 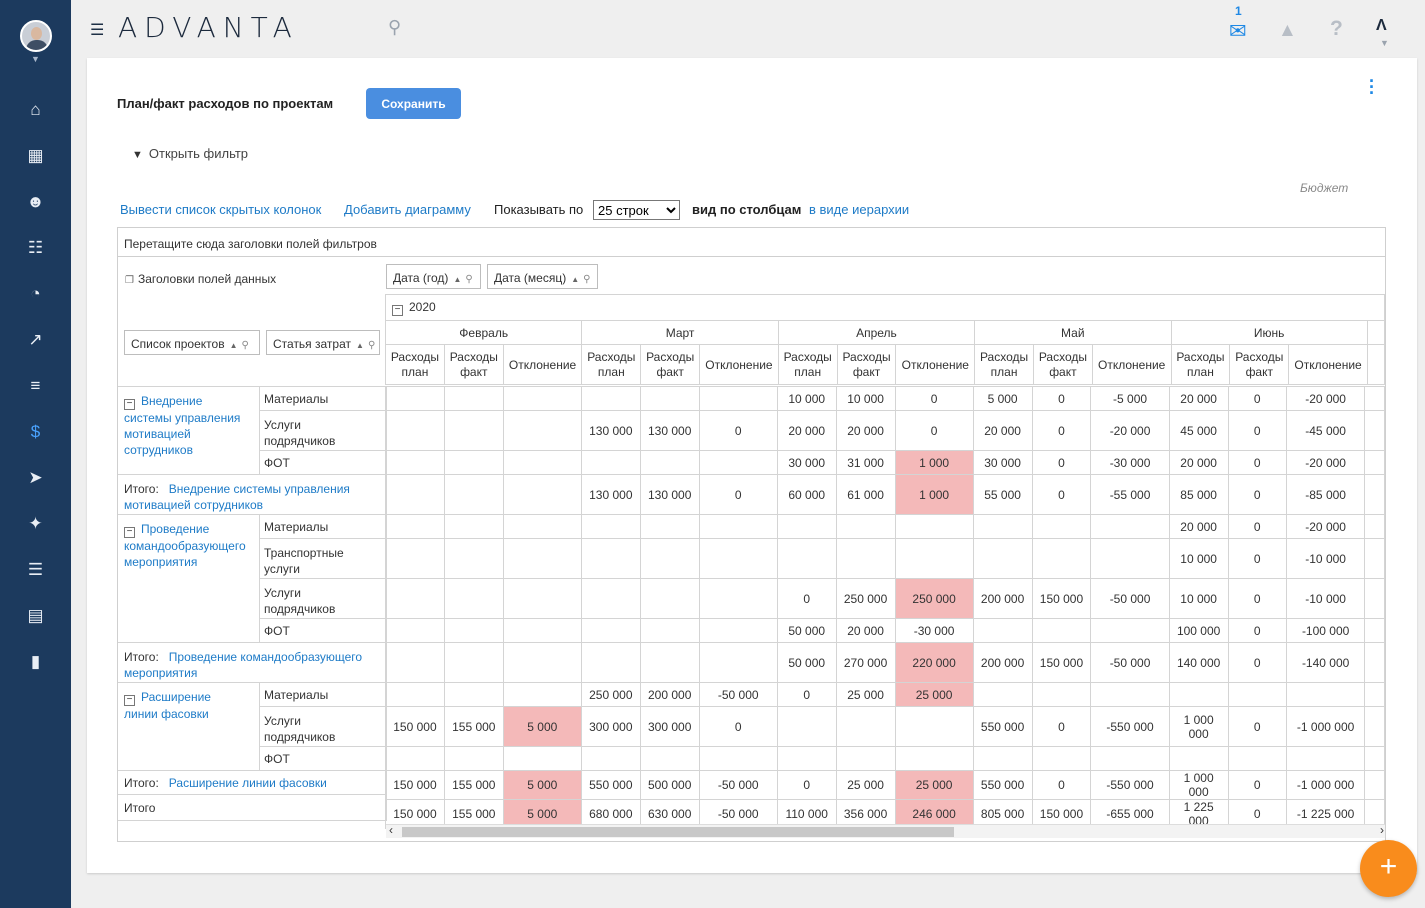 I want to click on home-icon: ⌂, so click(x=35, y=109).